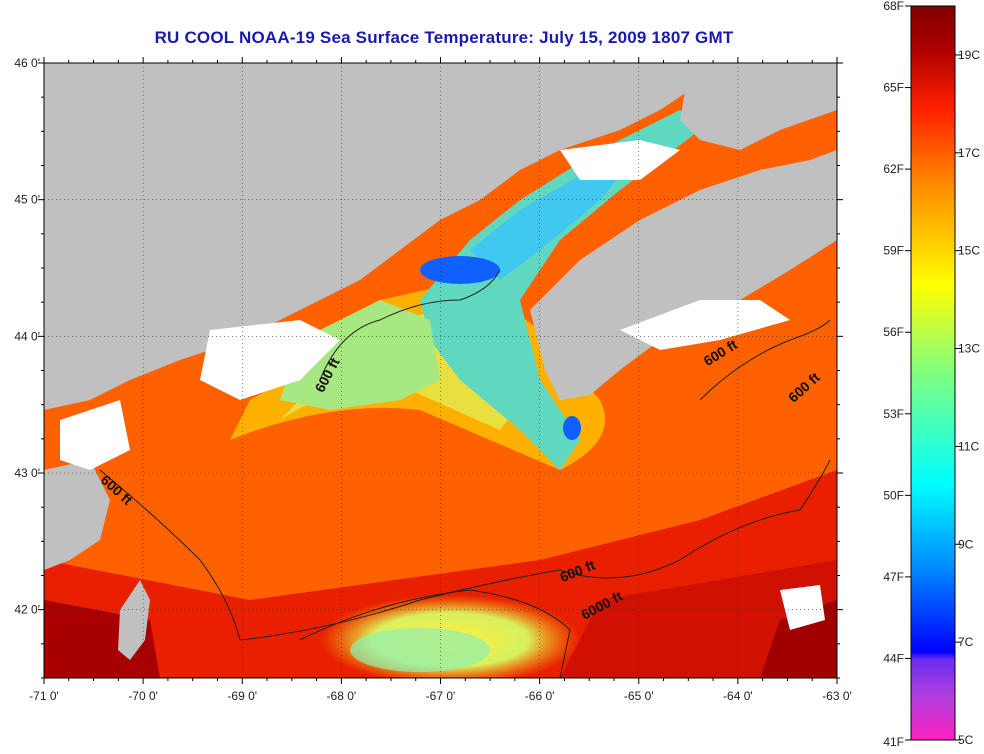 The height and width of the screenshot is (754, 984). Describe the element at coordinates (360, 355) in the screenshot. I see `ocean-green-west` at that location.